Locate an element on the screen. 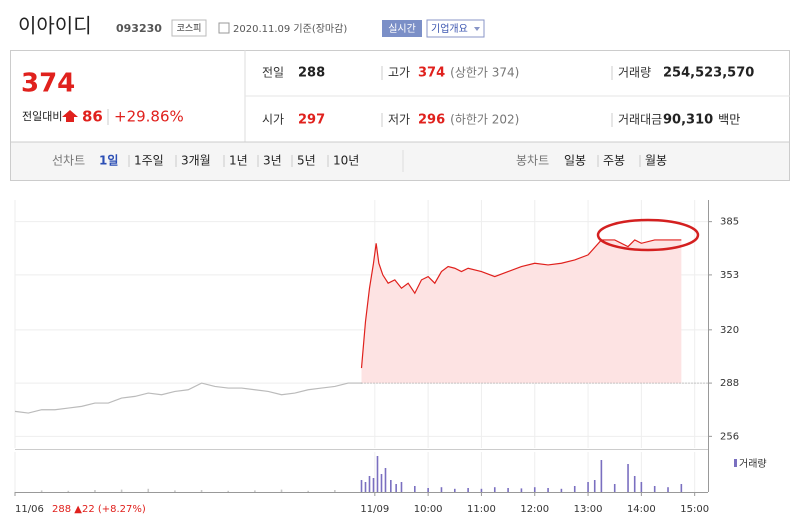 The height and width of the screenshot is (529, 792). x-tick-label: 10:00 is located at coordinates (428, 509).